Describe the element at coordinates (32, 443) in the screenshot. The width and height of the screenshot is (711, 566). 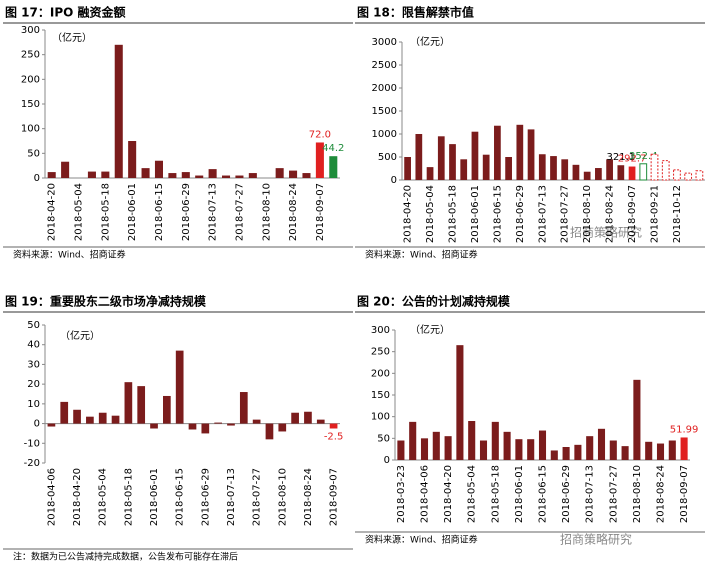
I see `y-tick-label: -10` at that location.